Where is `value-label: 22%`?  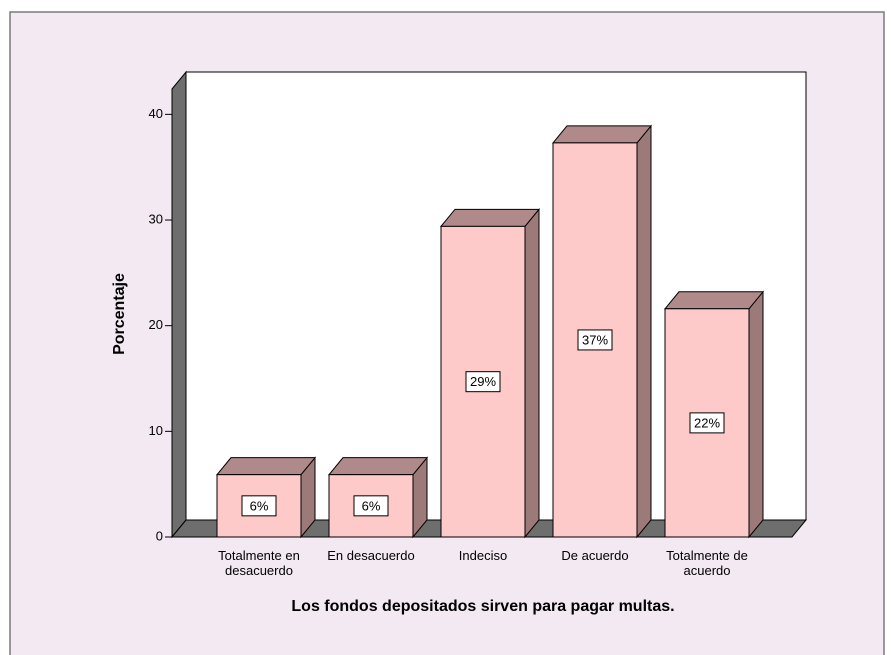 value-label: 22% is located at coordinates (707, 422).